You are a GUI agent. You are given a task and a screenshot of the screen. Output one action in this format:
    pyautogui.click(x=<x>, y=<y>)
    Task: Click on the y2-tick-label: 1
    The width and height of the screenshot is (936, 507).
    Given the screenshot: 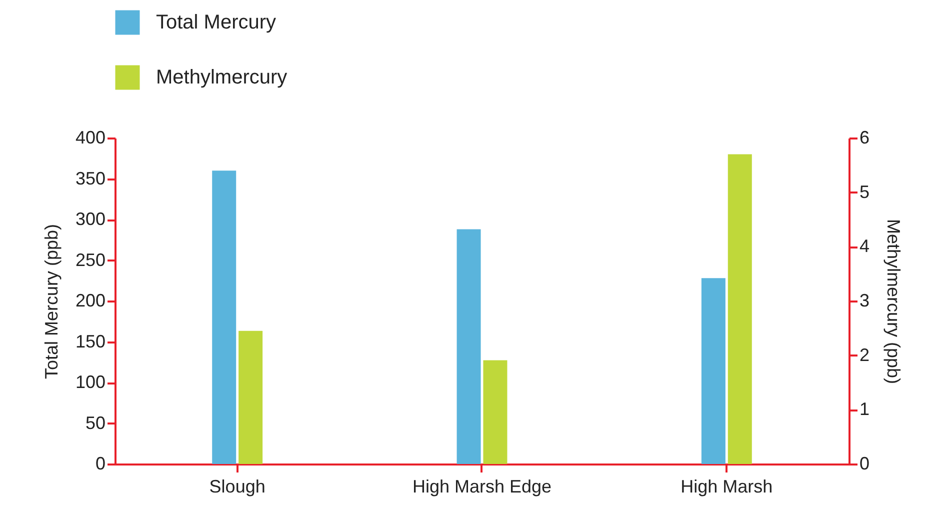 What is the action you would take?
    pyautogui.click(x=865, y=409)
    